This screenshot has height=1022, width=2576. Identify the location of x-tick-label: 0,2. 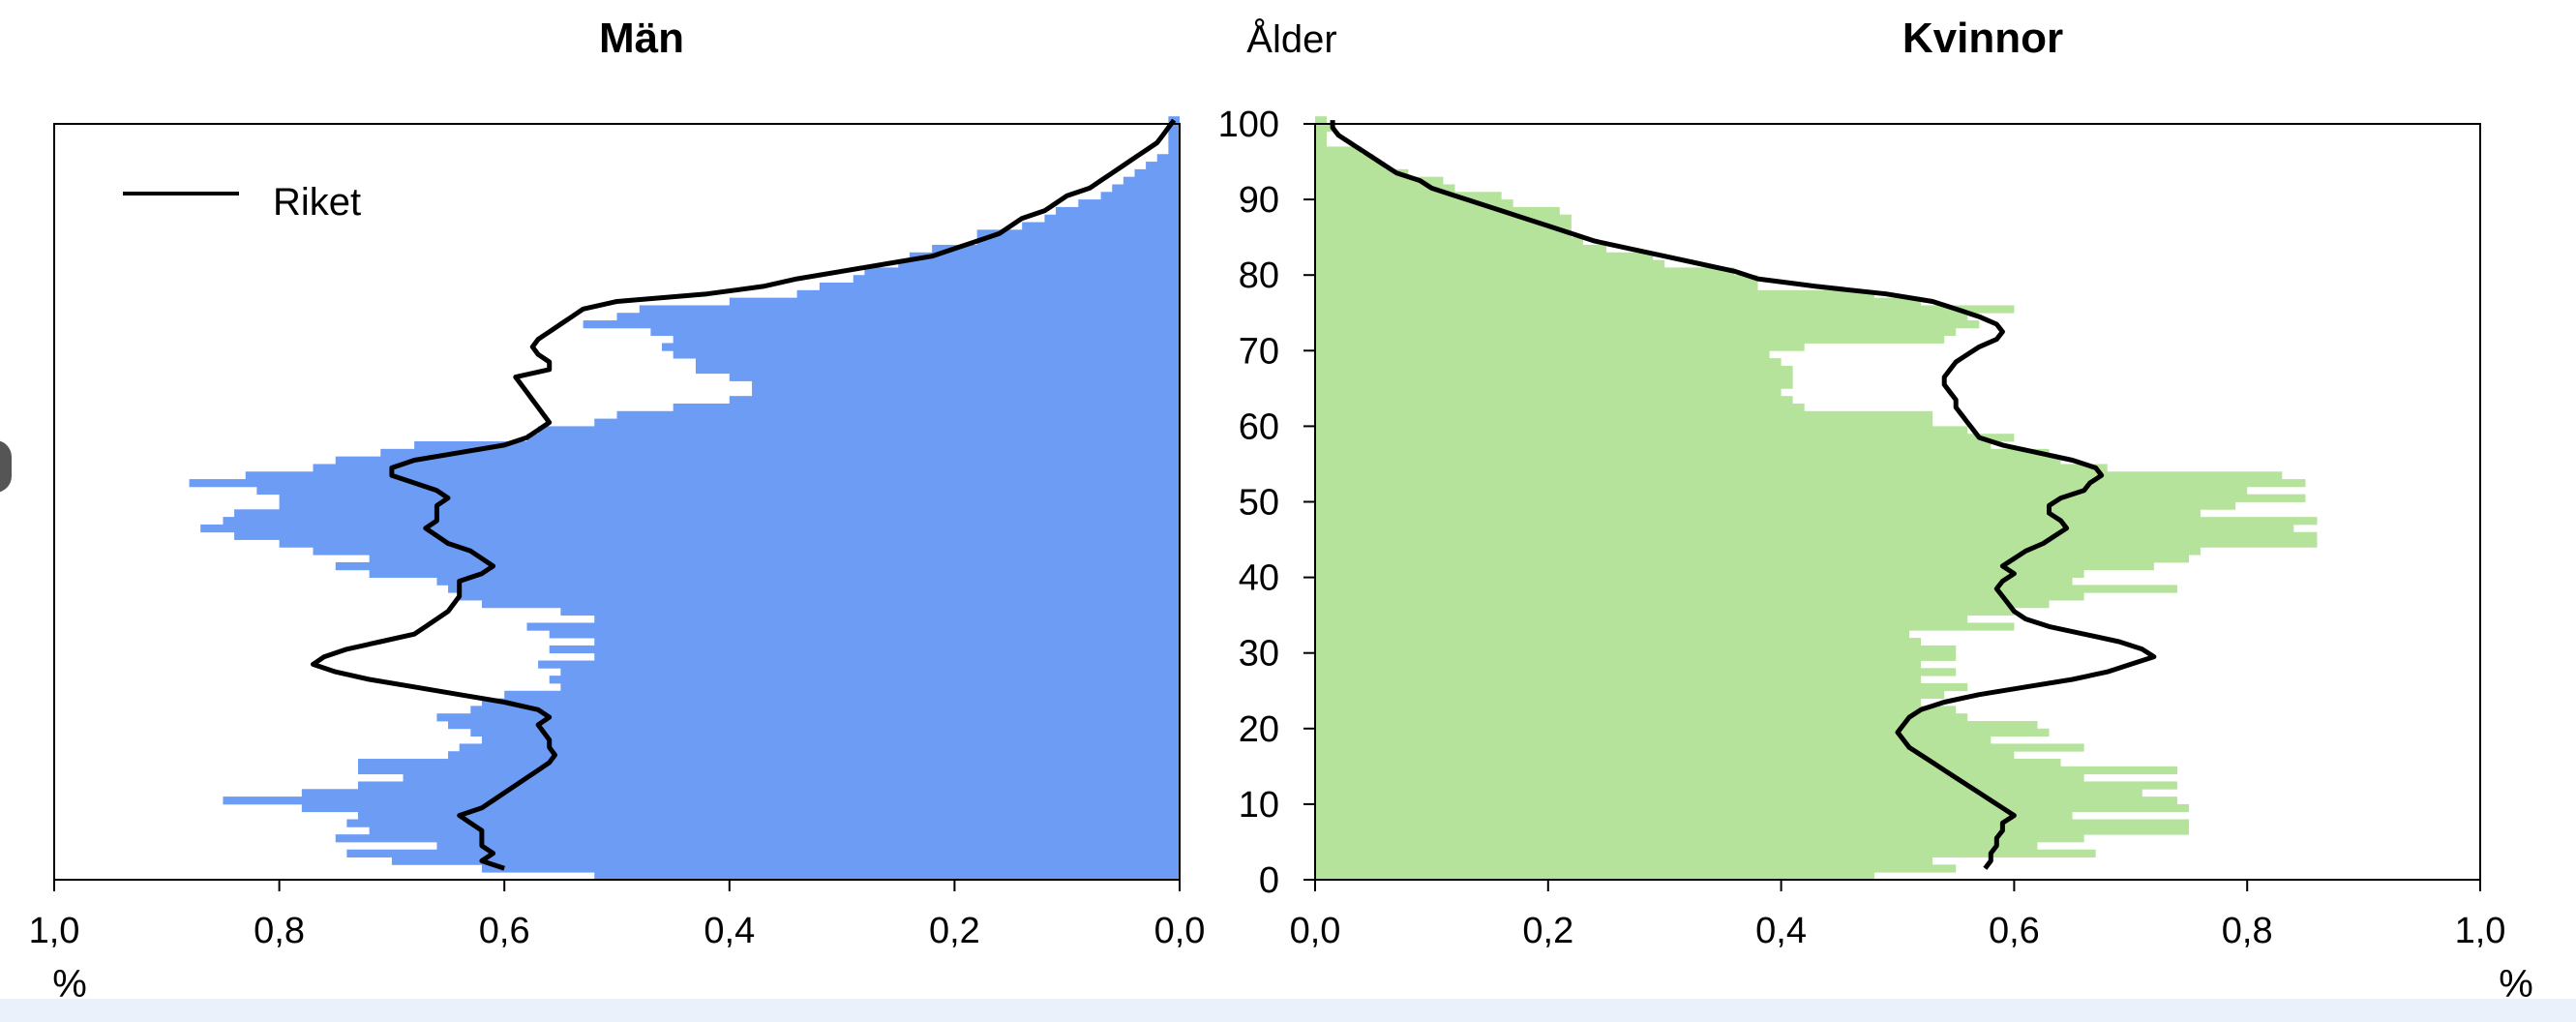
(954, 931).